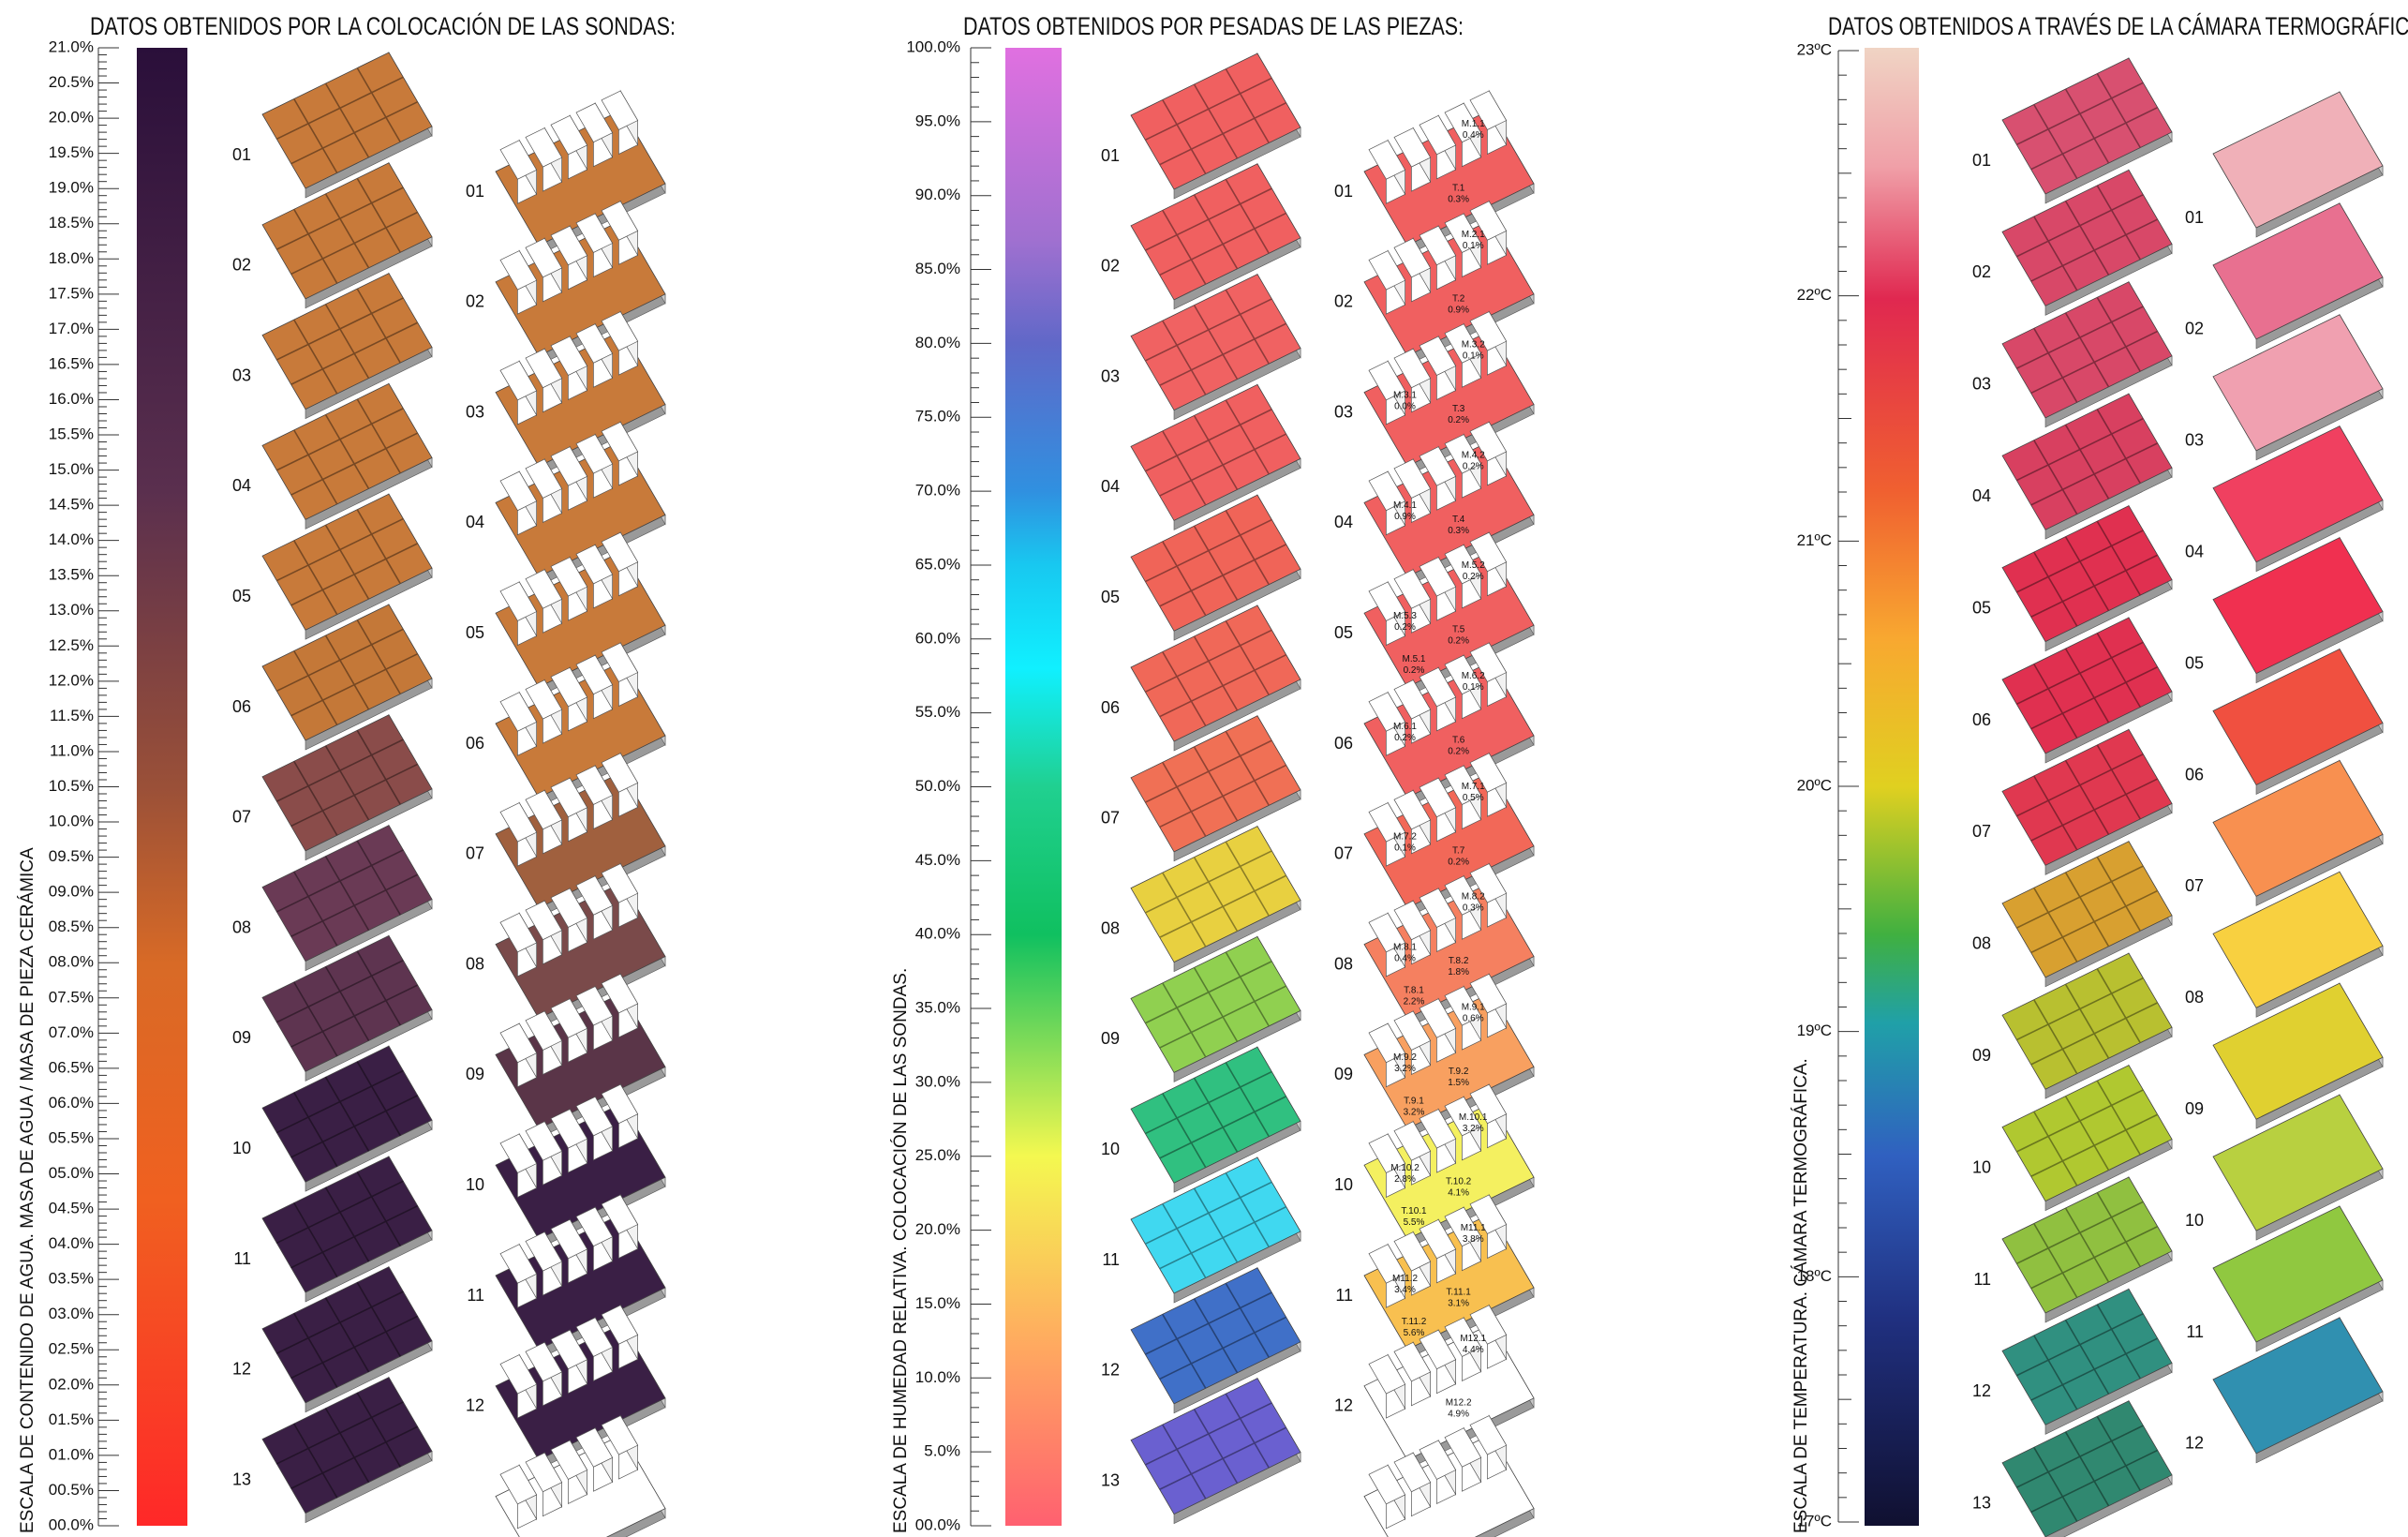 This screenshot has width=2408, height=1537. I want to click on sample-number: 12, so click(1110, 1370).